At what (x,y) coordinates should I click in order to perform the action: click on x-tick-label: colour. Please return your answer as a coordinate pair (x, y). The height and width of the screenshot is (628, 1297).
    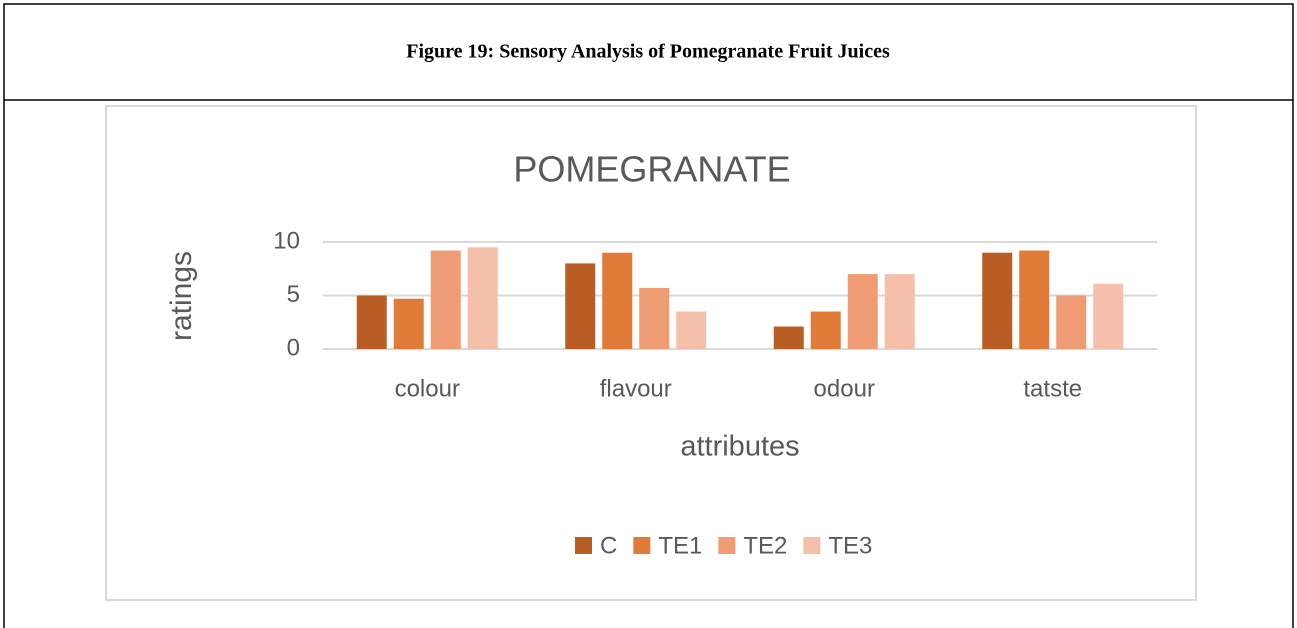
    Looking at the image, I should click on (427, 388).